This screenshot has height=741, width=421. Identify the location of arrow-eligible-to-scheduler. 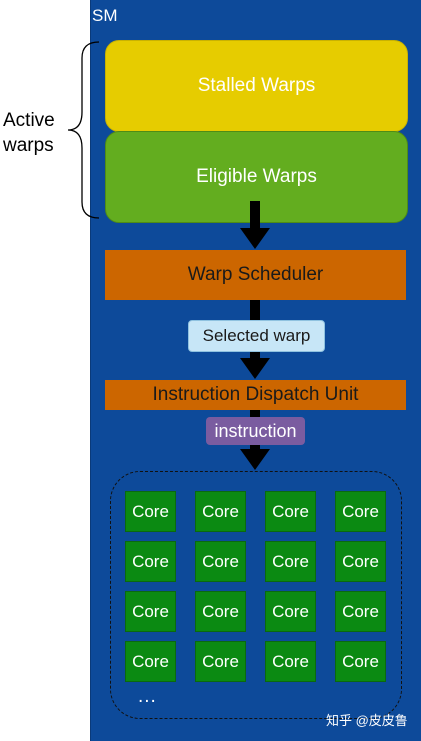
(255, 225).